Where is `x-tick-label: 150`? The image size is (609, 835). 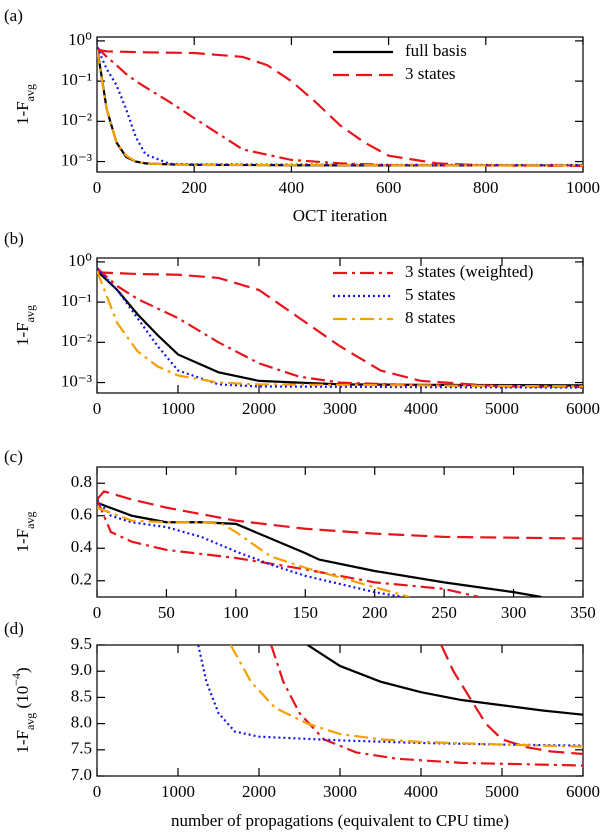
x-tick-label: 150 is located at coordinates (306, 612).